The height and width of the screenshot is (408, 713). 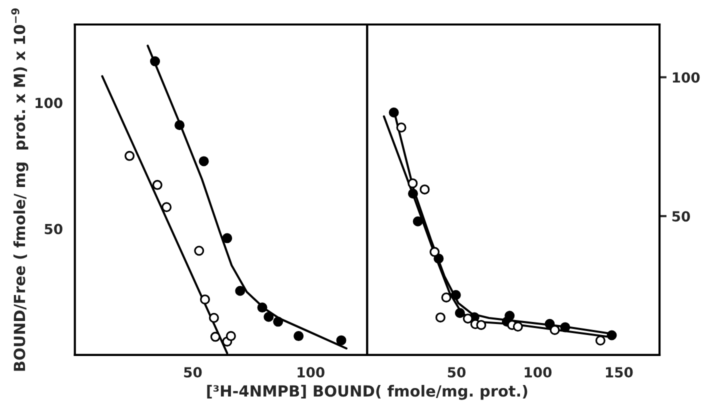 What do you see at coordinates (19, 189) in the screenshot?
I see `y-axis-title: BOUND/Free ( fmole/ mg prot. x M) x 10$^{−9}$` at bounding box center [19, 189].